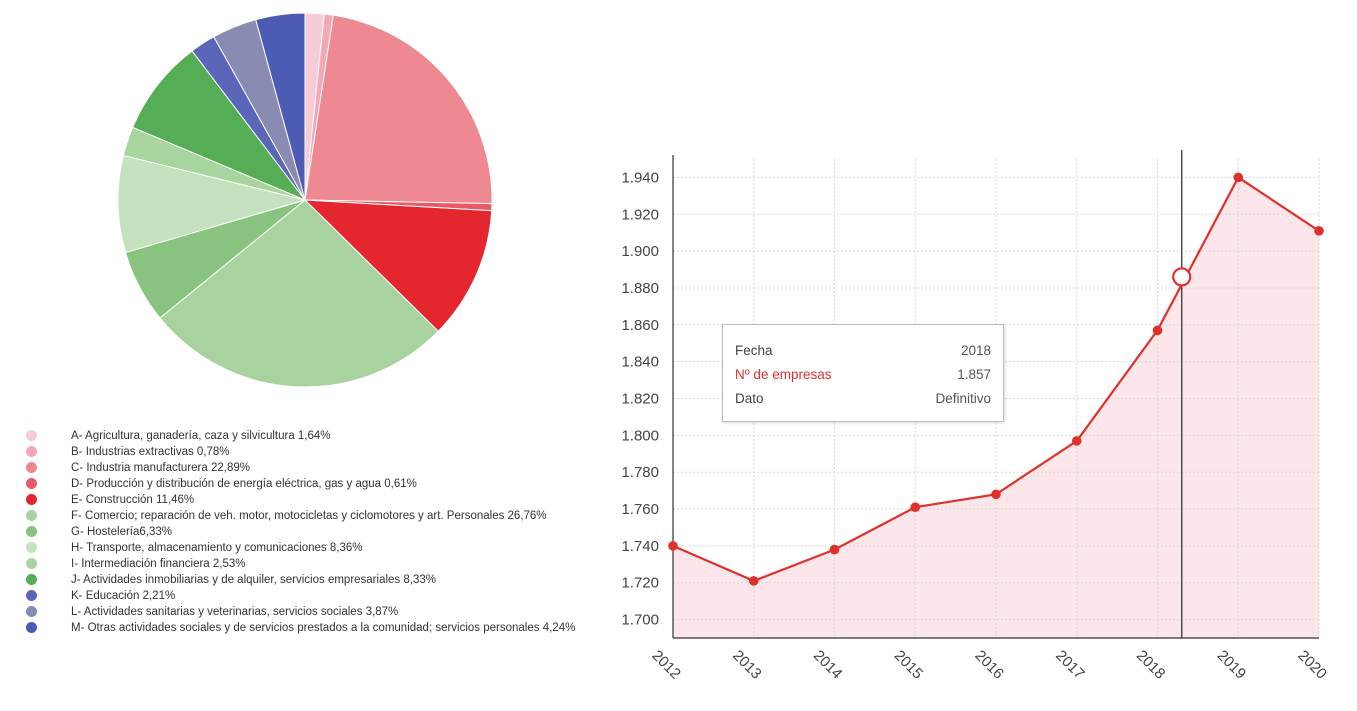 The image size is (1357, 711). Describe the element at coordinates (1319, 231) in the screenshot. I see `data-point-2020` at that location.